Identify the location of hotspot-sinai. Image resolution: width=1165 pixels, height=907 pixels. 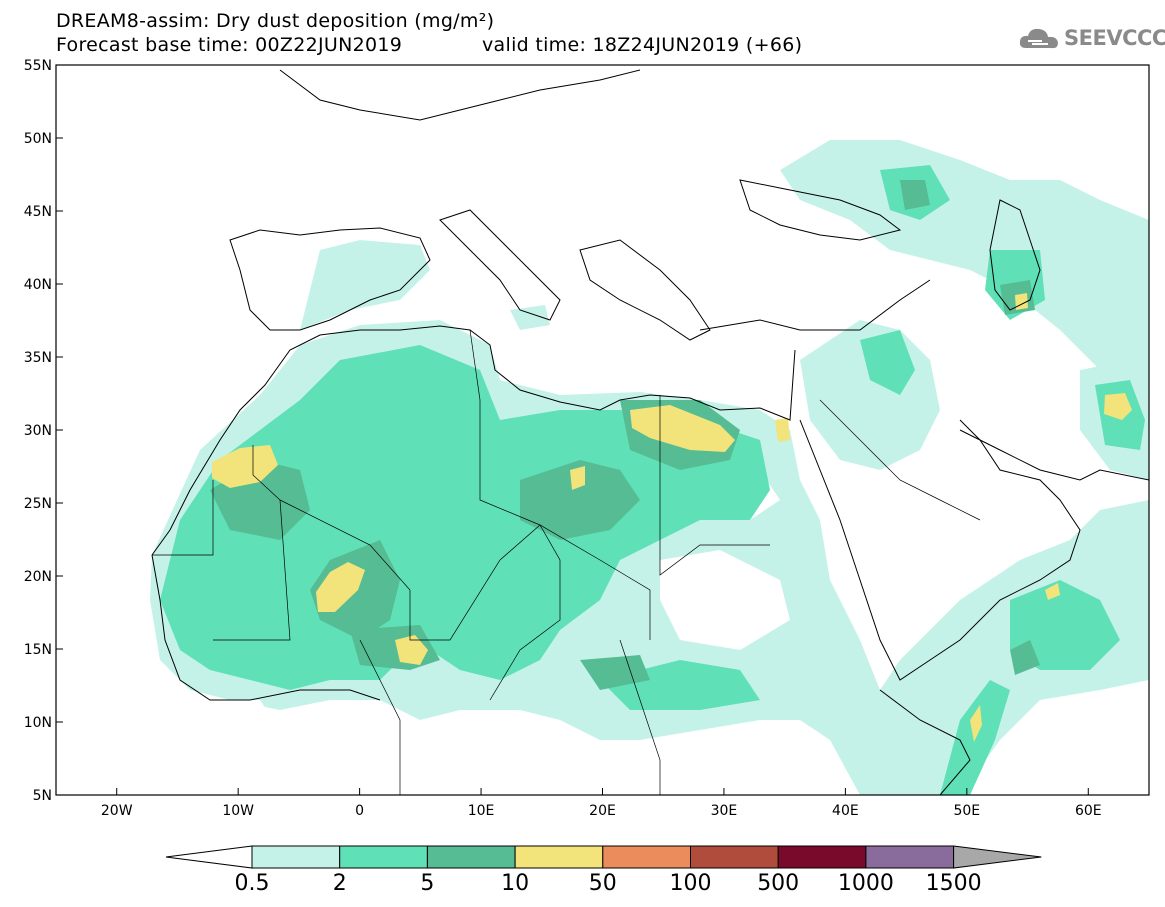
(782, 430).